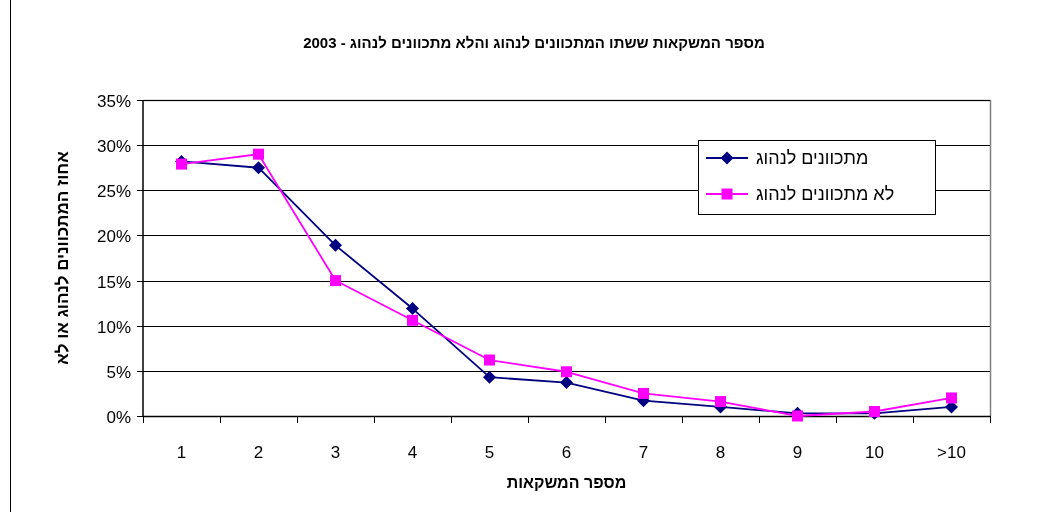 This screenshot has height=521, width=1040. Describe the element at coordinates (720, 452) in the screenshot. I see `x-tick-label: 8` at that location.